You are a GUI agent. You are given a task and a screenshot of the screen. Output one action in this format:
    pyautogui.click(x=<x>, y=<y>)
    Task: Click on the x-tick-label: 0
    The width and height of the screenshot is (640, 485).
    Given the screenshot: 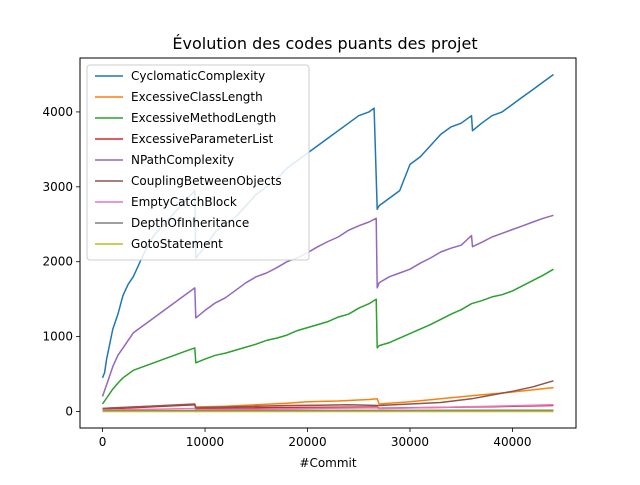 What is the action you would take?
    pyautogui.click(x=103, y=442)
    